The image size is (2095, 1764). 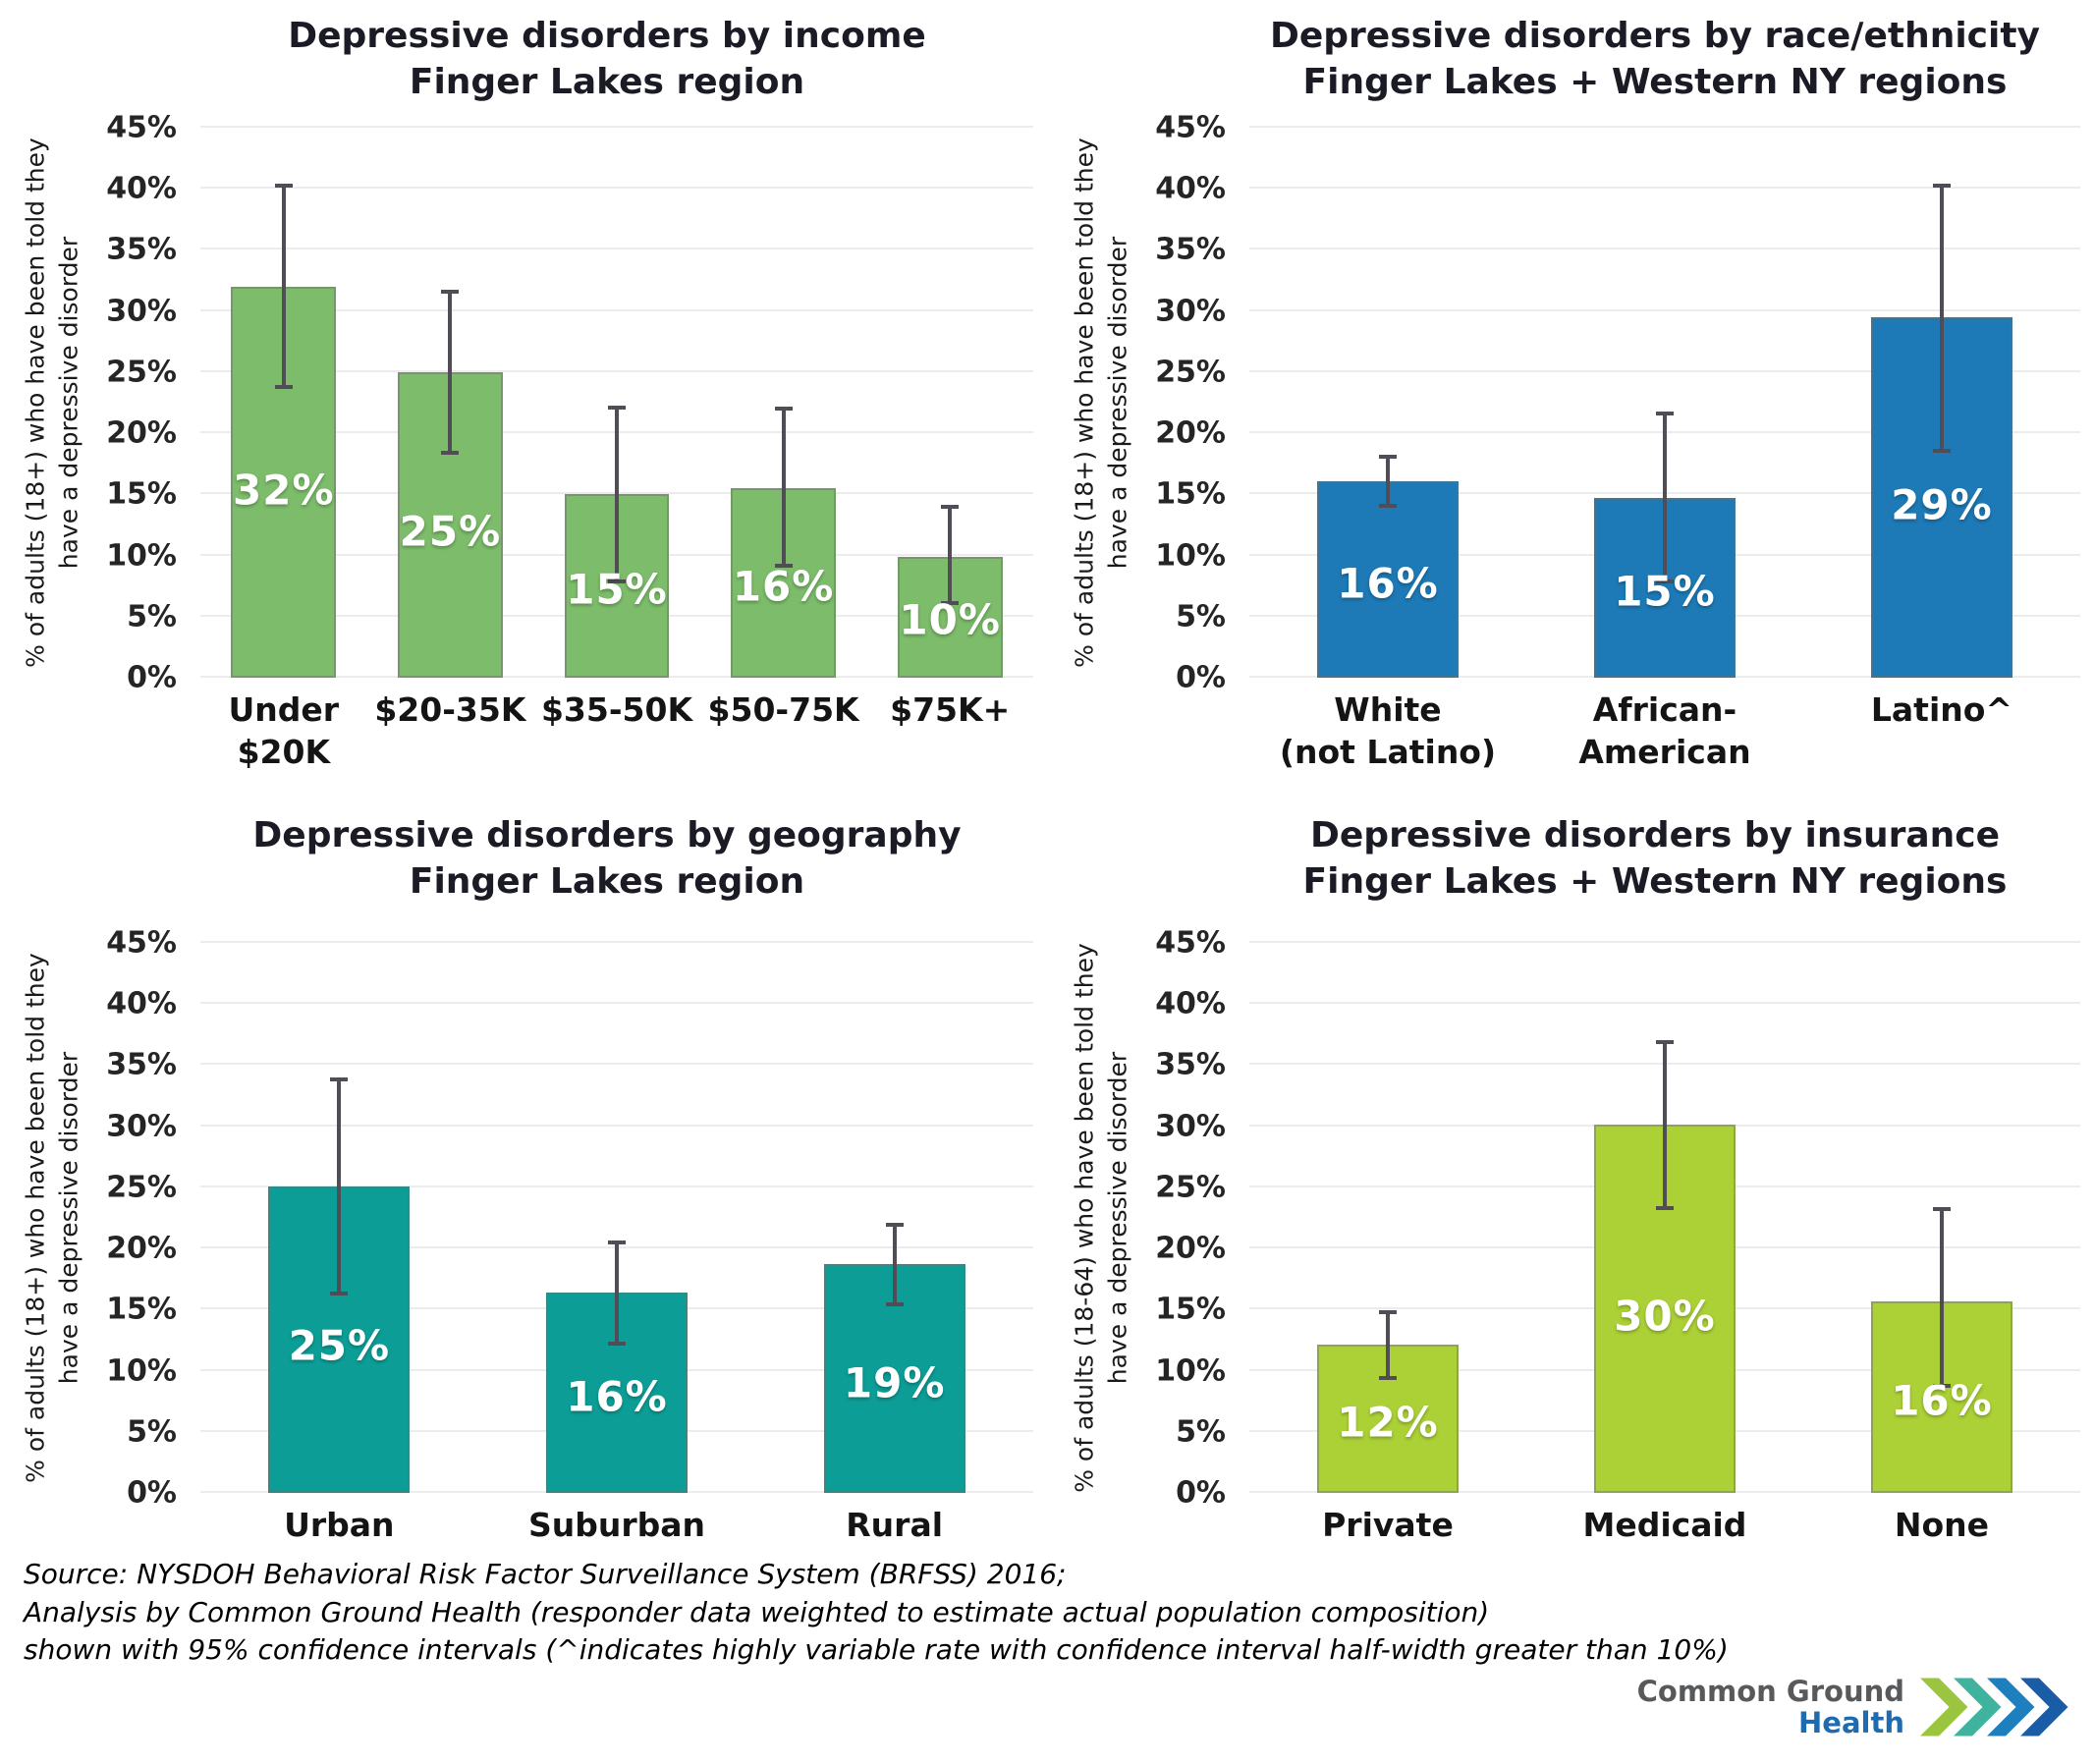 I want to click on x-category-label: African- American, so click(x=1664, y=730).